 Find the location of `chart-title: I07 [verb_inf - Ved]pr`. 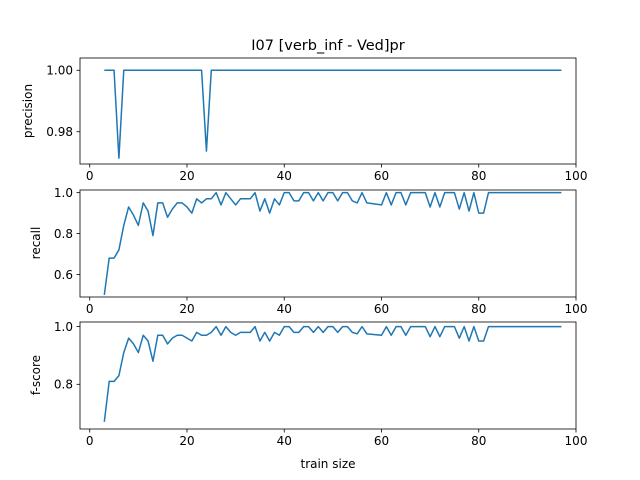

chart-title: I07 [verb_inf - Ved]pr is located at coordinates (327, 46).